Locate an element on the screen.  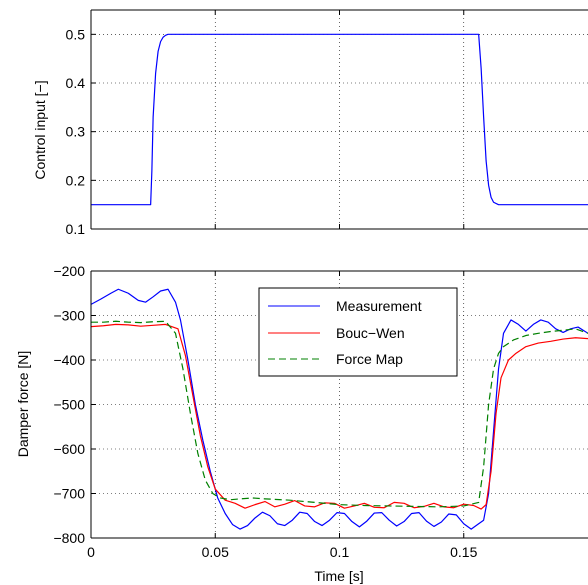
x-tick-label: 0.15 is located at coordinates (463, 552).